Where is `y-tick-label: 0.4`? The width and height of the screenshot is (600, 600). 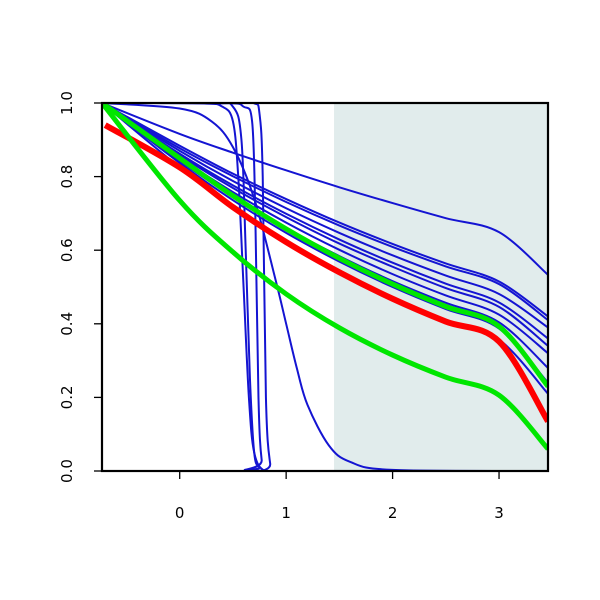 y-tick-label: 0.4 is located at coordinates (67, 324).